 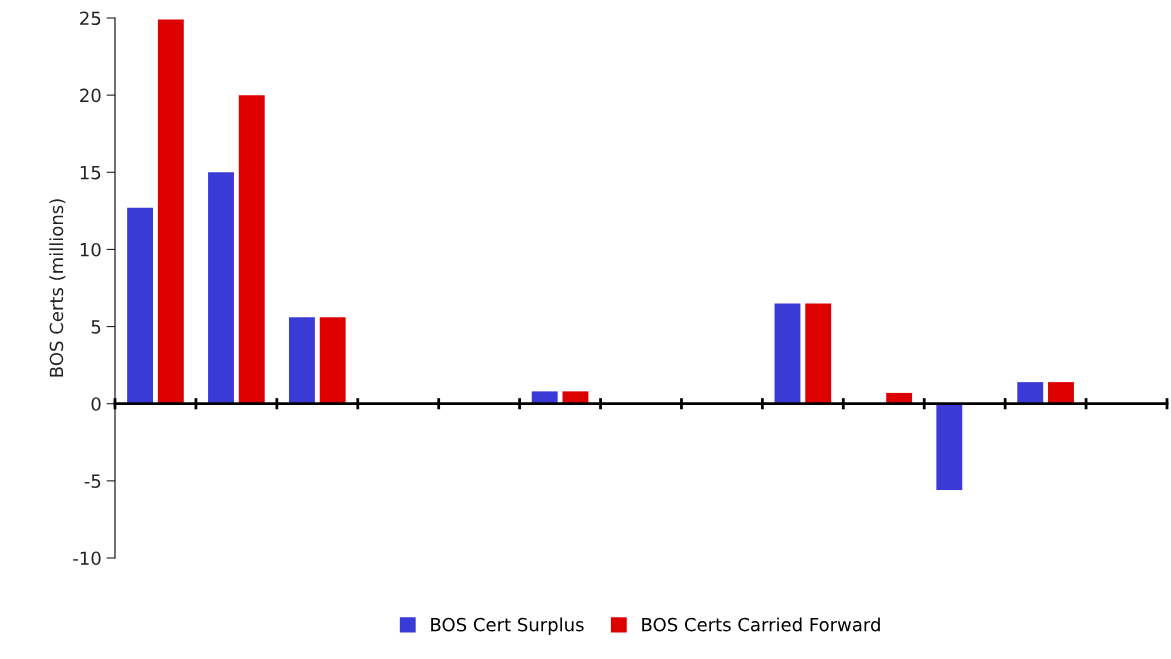 I want to click on y-tick-label: -5, so click(x=92, y=481).